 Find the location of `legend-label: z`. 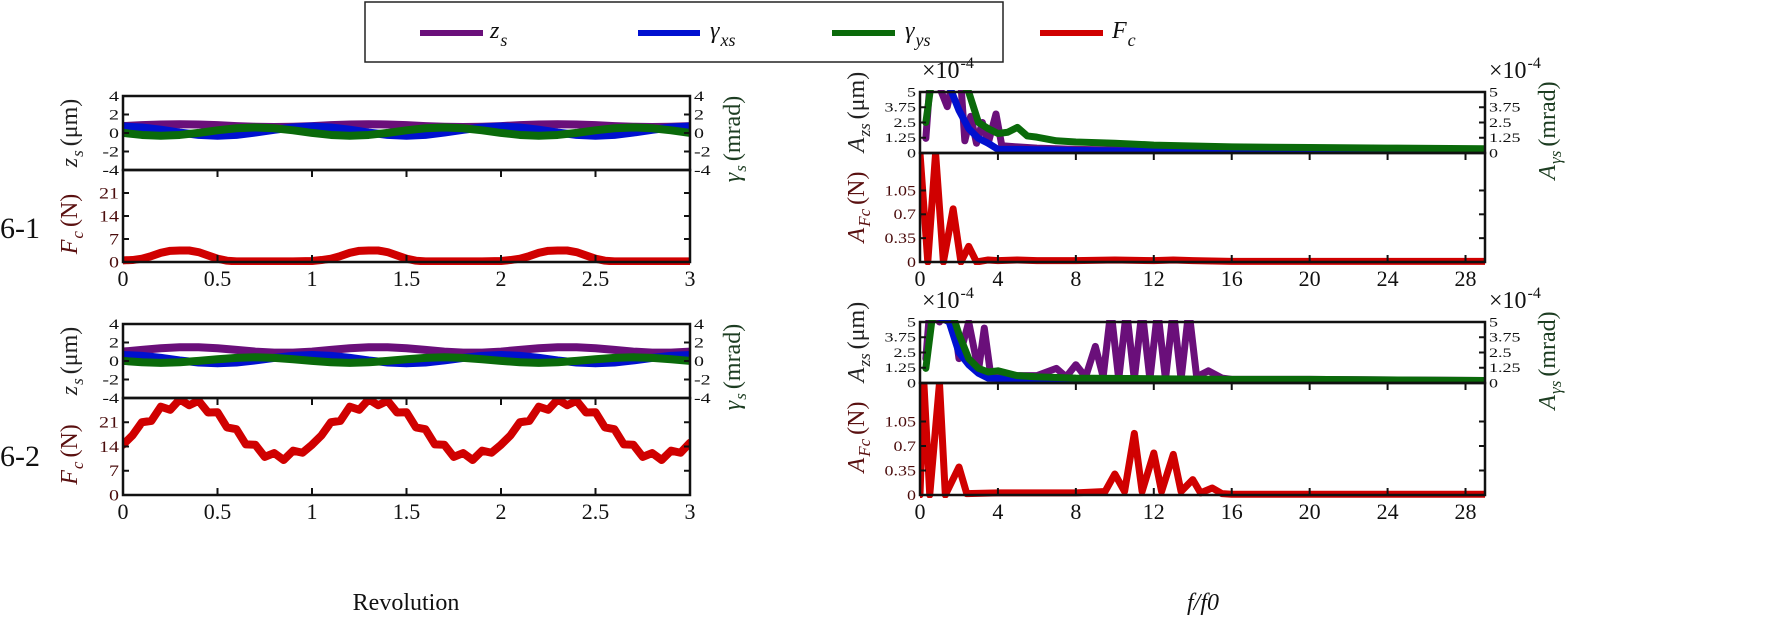

legend-label: z is located at coordinates (494, 31).